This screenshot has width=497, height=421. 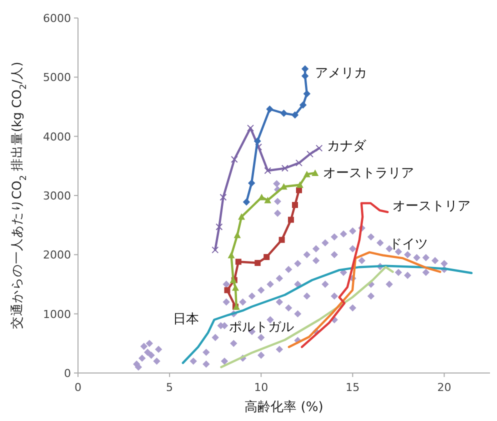 I want to click on series-label: 日本, so click(x=185, y=319).